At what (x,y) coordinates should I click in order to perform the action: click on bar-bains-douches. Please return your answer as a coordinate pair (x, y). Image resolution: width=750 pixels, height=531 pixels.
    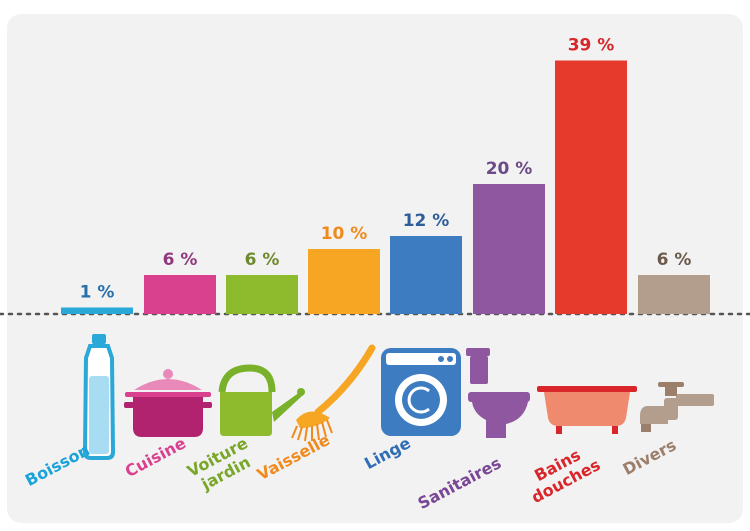
    Looking at the image, I should click on (591, 187).